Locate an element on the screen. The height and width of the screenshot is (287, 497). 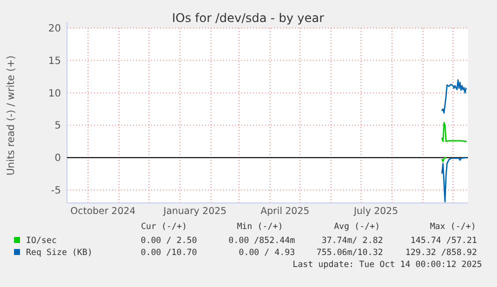
text: Last update: Tue Oct 14 00:00:12 2025 is located at coordinates (387, 265).